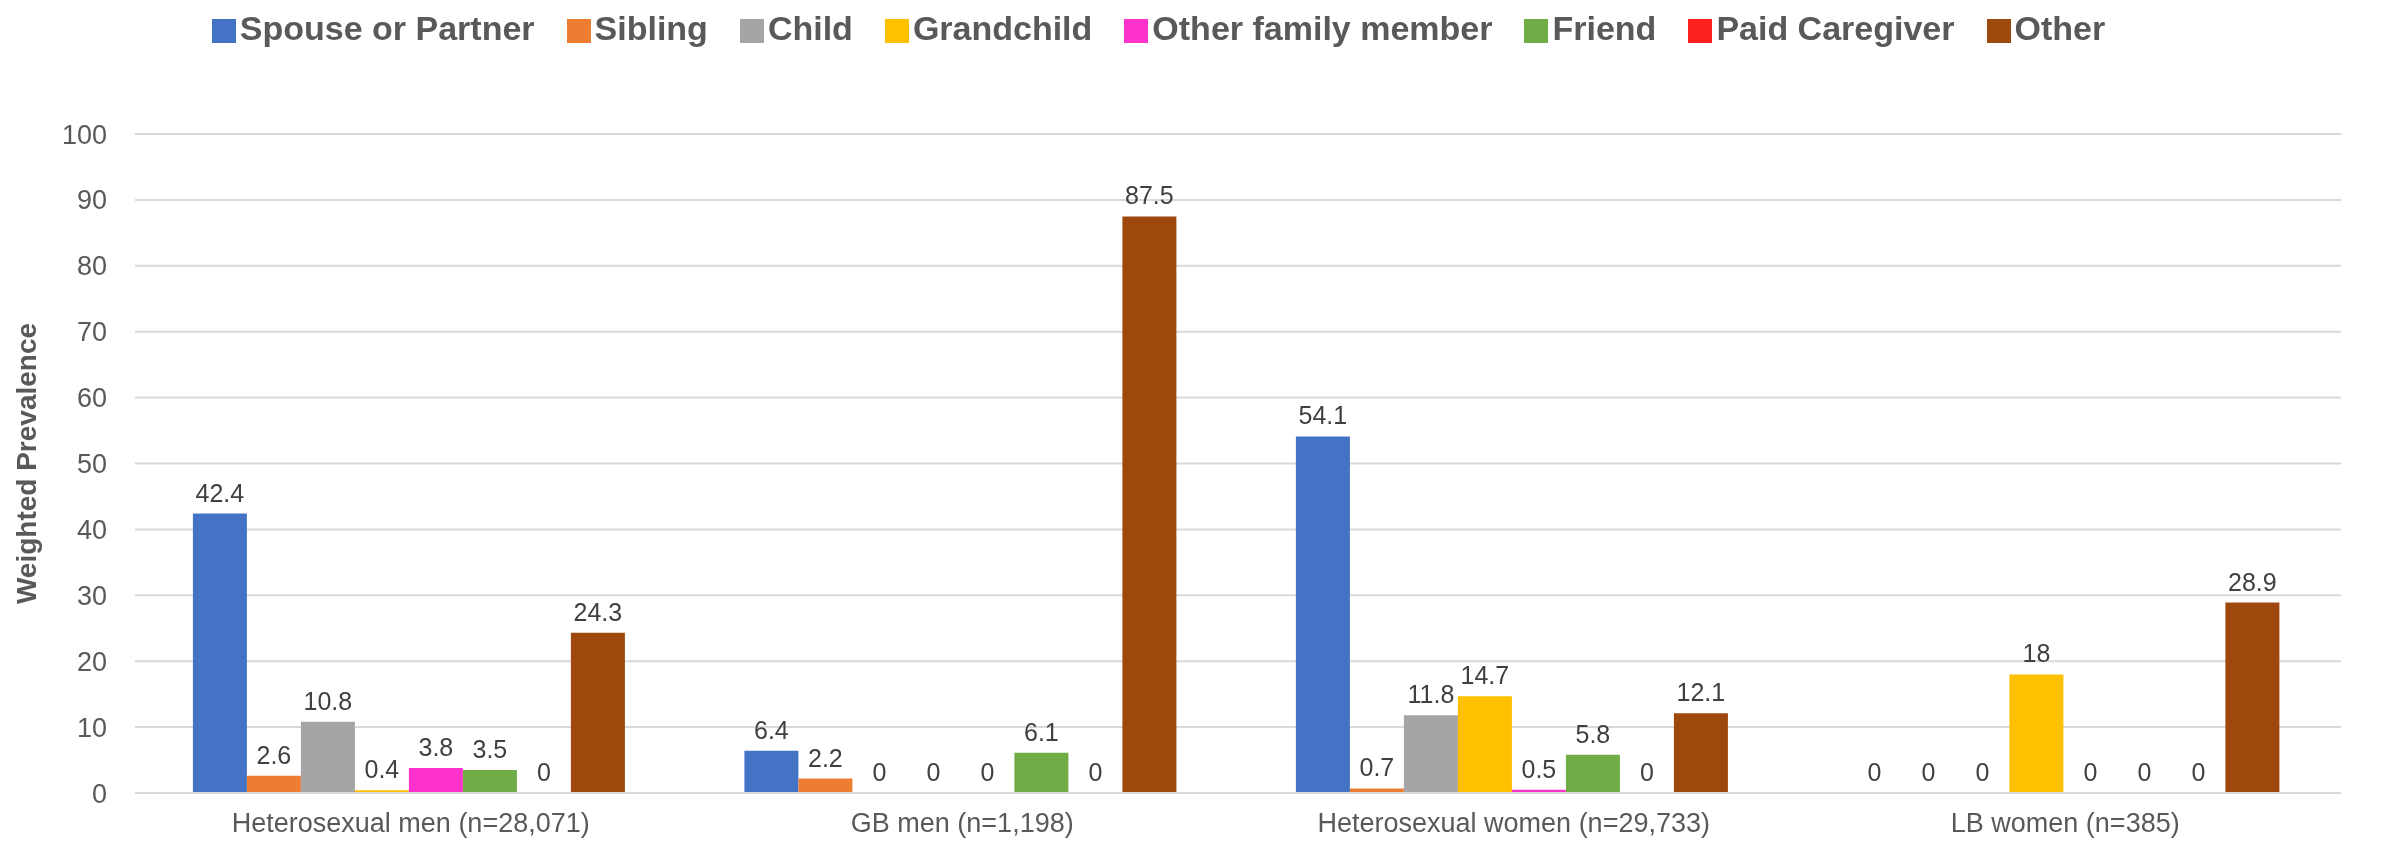 The height and width of the screenshot is (861, 2384). I want to click on y-tick-label: 50, so click(91, 464).